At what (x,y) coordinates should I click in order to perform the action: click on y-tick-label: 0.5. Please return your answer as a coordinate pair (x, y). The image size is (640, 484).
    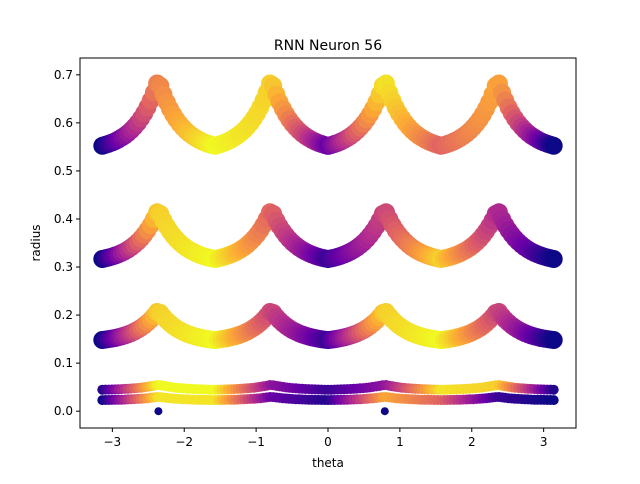
    Looking at the image, I should click on (63, 171).